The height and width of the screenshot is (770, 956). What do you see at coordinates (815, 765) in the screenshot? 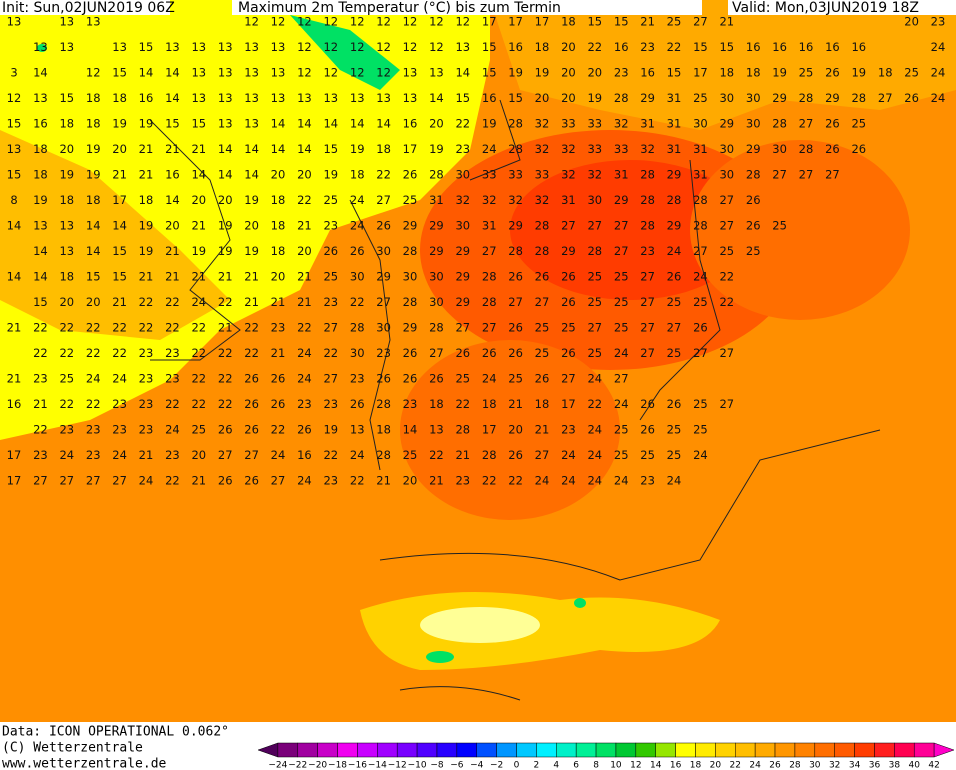
I see `legend-label: 30` at bounding box center [815, 765].